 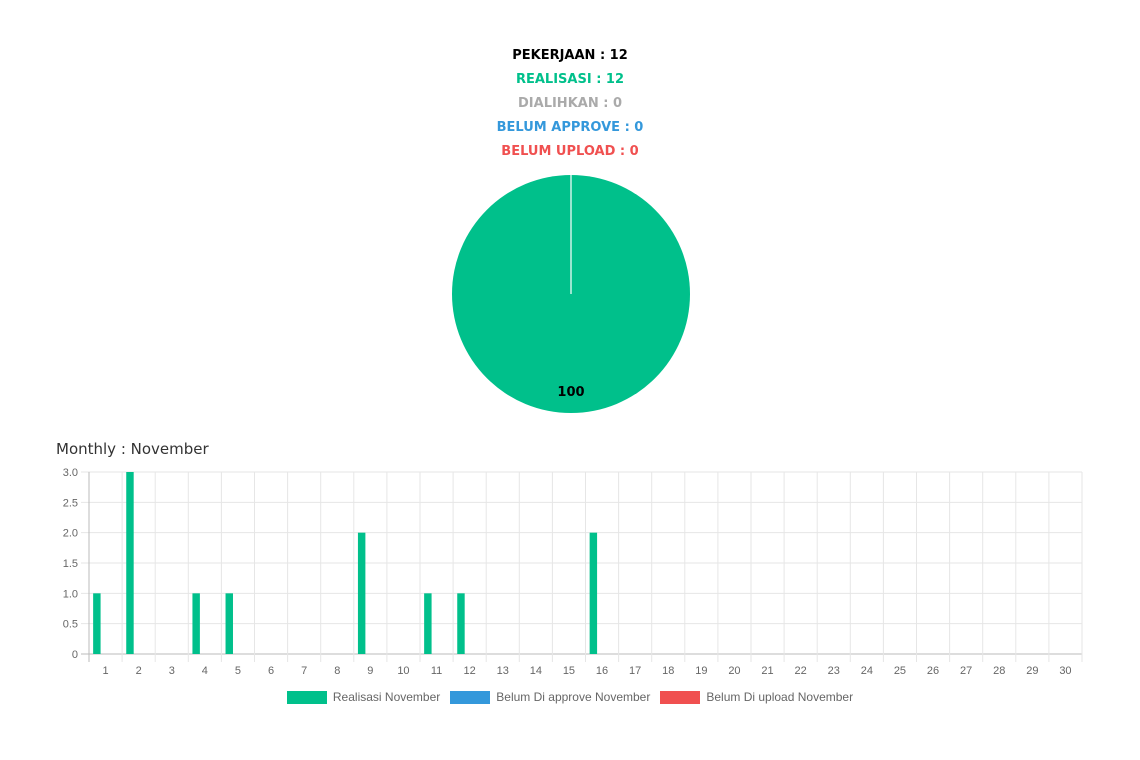 I want to click on belum-upload-count: BELUM UPLOAD : 0, so click(x=570, y=151).